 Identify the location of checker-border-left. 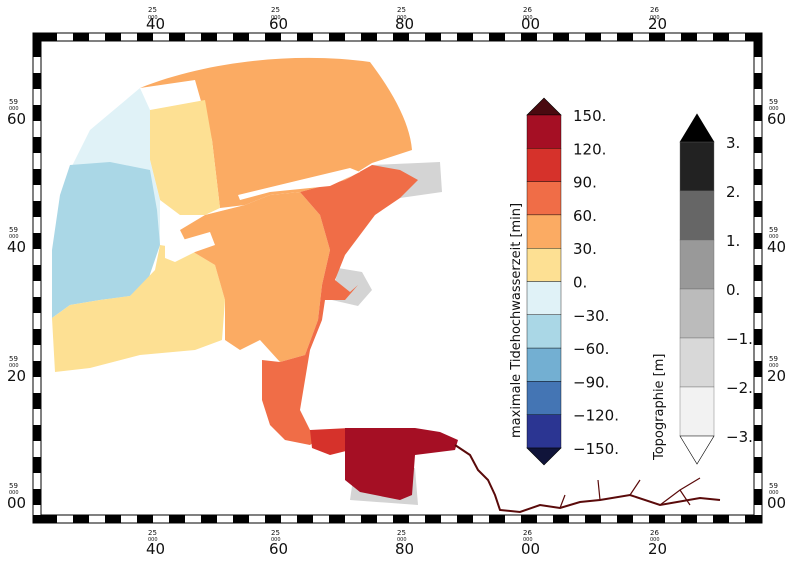
(37, 273).